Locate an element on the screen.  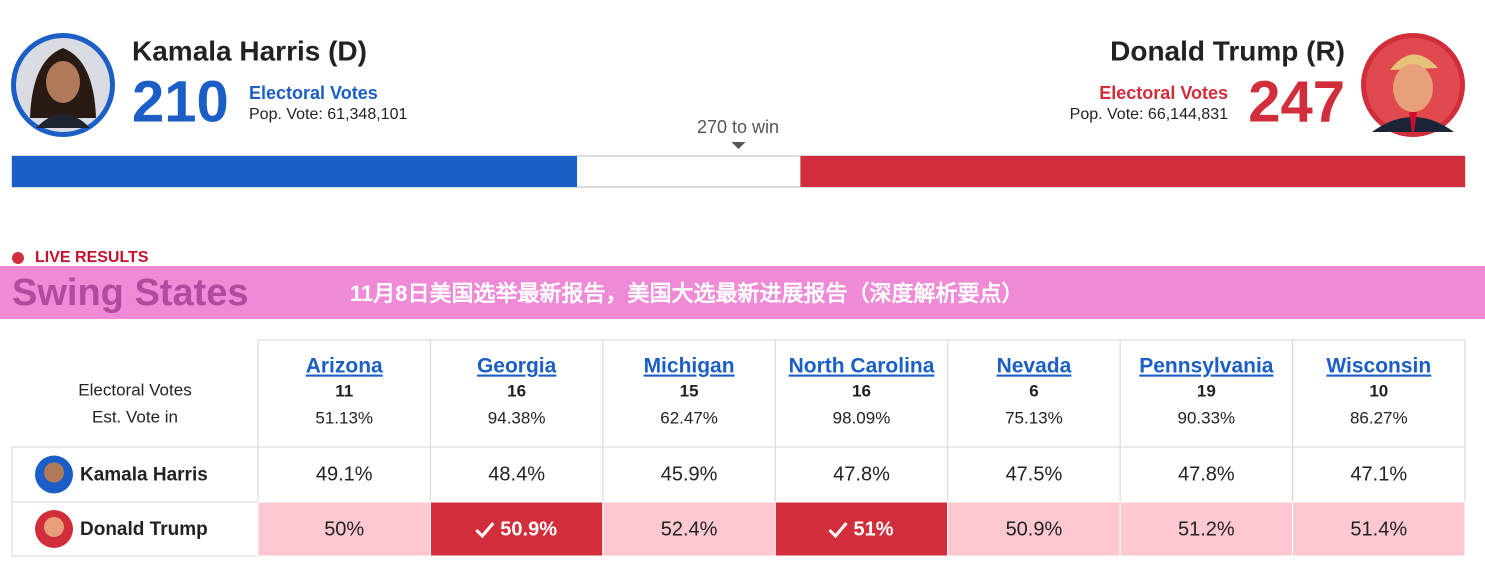
state-link: Arizona is located at coordinates (344, 366).